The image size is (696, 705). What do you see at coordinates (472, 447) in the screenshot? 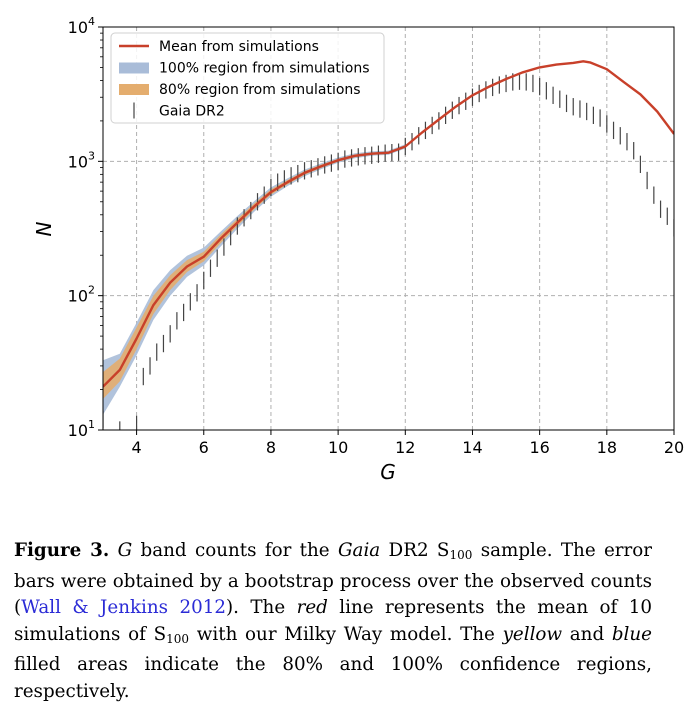
I see `x-tick-label-5: 14` at bounding box center [472, 447].